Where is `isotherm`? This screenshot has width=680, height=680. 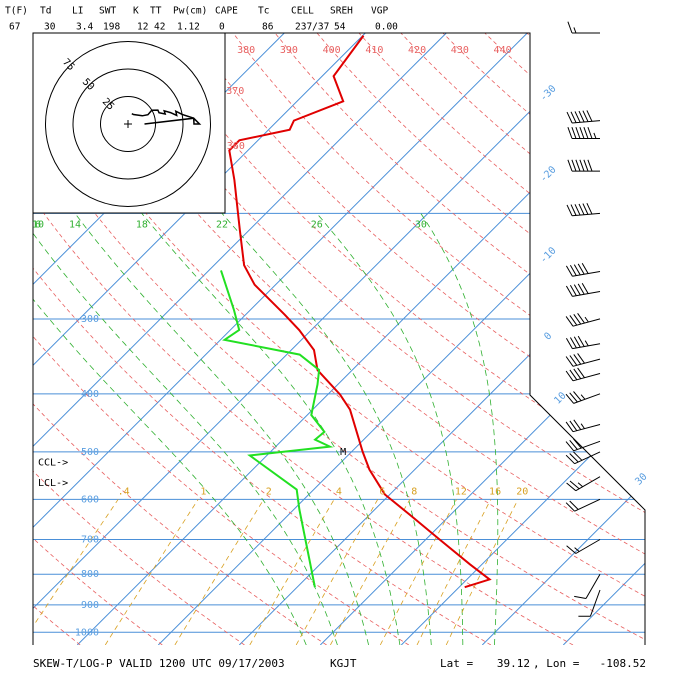 isotherm is located at coordinates (603, 339).